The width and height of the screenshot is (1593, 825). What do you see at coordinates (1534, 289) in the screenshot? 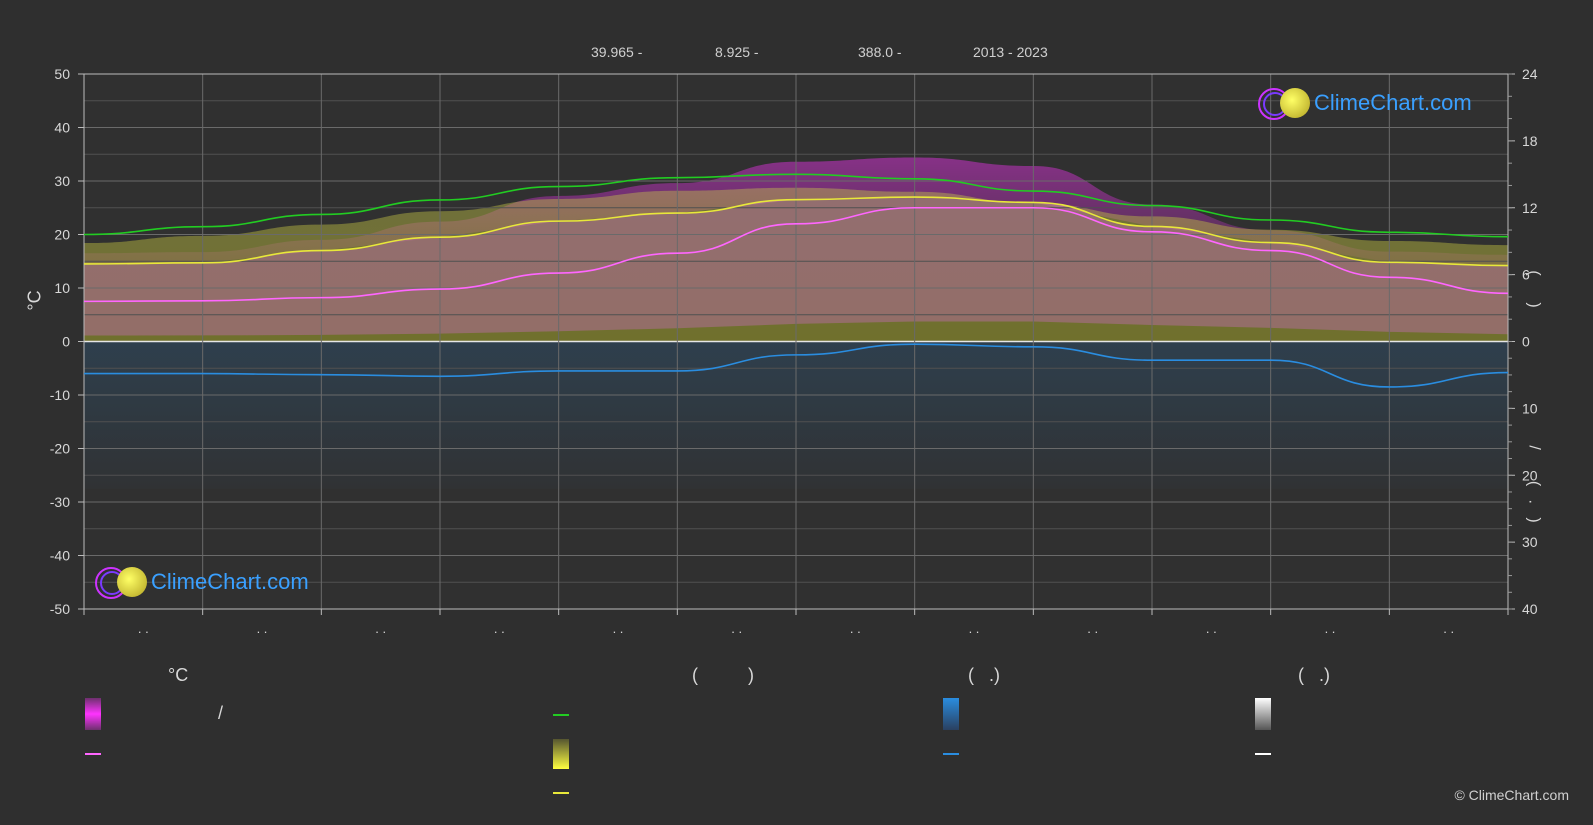
I see `y-axis-right-label-top: ( )` at bounding box center [1534, 289].